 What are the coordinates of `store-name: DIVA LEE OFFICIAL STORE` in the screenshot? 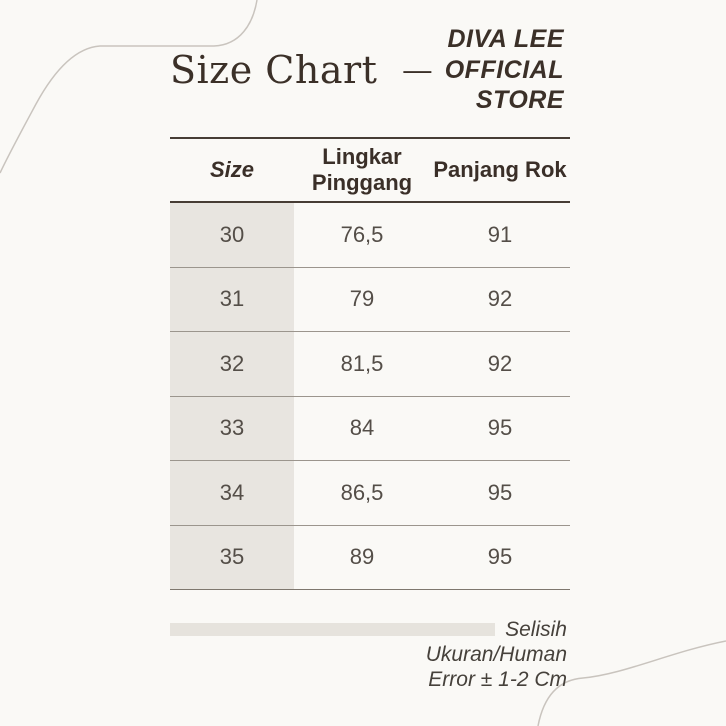 It's located at (504, 70).